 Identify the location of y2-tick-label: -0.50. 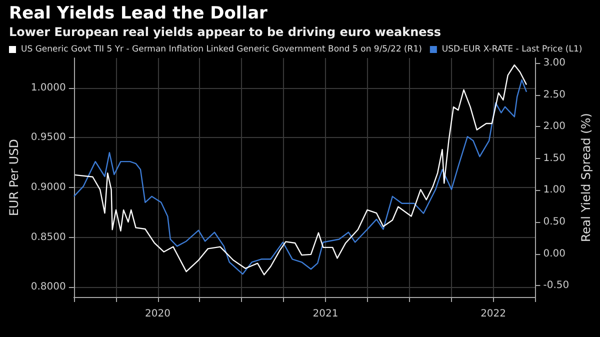
(556, 286).